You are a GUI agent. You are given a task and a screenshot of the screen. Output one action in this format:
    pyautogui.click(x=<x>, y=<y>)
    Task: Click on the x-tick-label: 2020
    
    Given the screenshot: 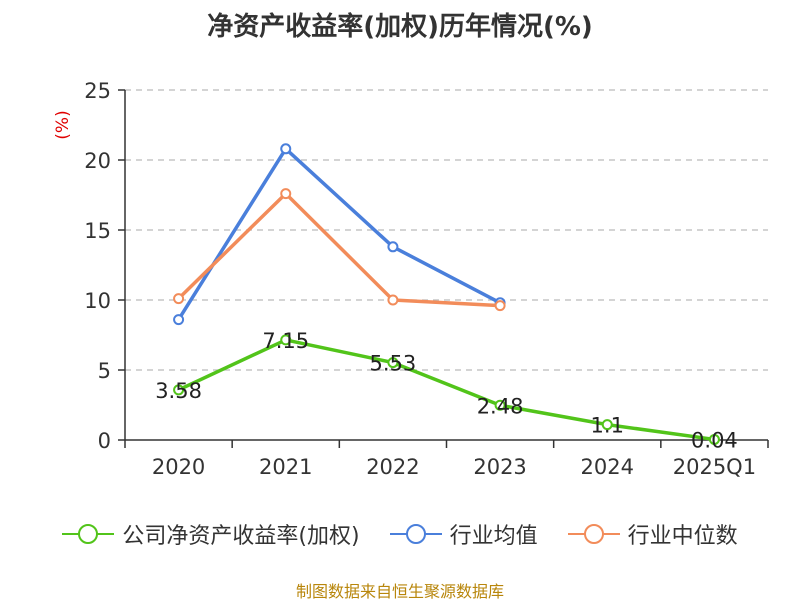 What is the action you would take?
    pyautogui.click(x=178, y=467)
    